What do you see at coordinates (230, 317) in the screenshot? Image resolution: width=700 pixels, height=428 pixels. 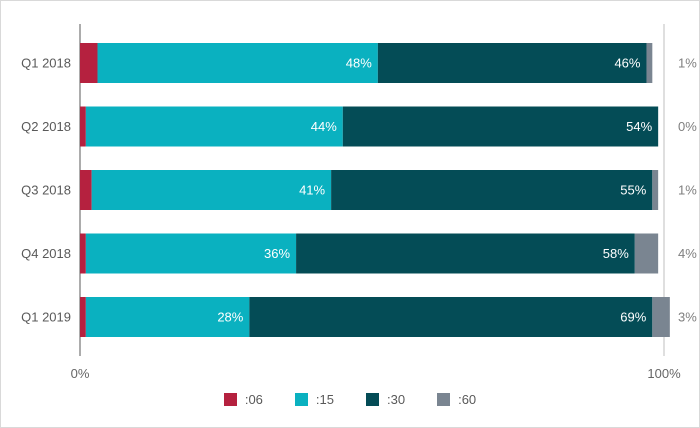 I see `data-label: 28%` at bounding box center [230, 317].